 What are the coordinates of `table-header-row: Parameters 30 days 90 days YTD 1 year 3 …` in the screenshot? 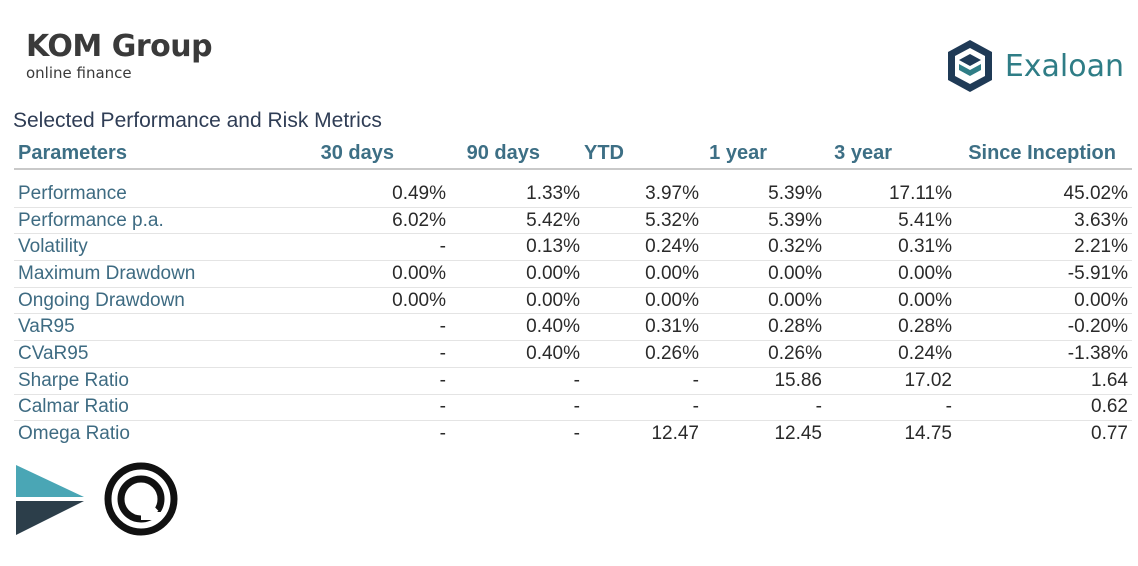 It's located at (573, 153).